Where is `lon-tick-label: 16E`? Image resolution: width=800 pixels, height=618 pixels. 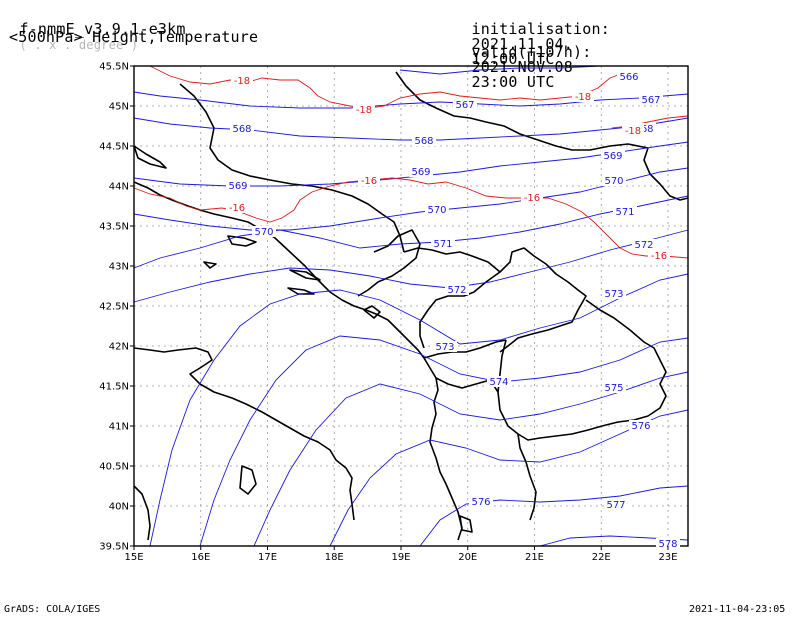 lon-tick-label: 16E is located at coordinates (200, 557).